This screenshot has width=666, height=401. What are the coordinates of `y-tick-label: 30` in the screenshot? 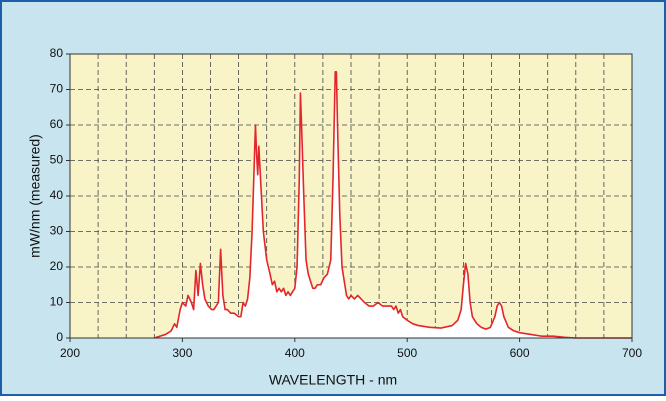 It's located at (57, 231).